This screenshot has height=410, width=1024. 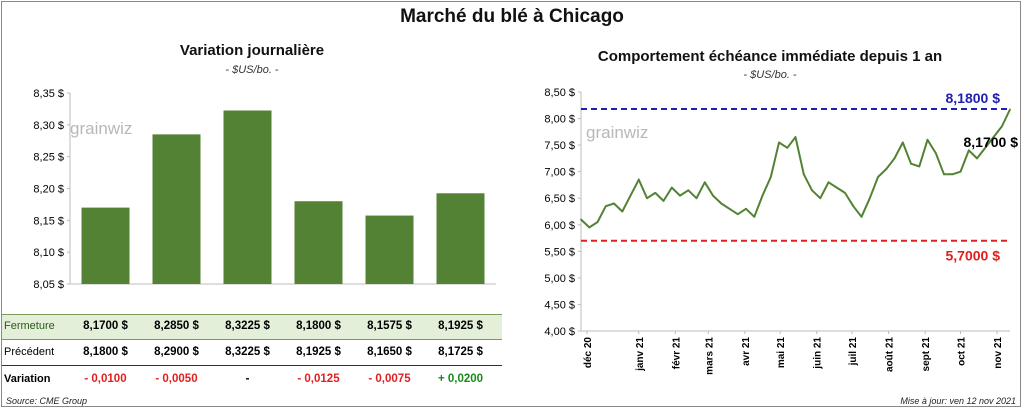 I want to click on bar-y-tick-label: 8,20 $, so click(x=48, y=190).